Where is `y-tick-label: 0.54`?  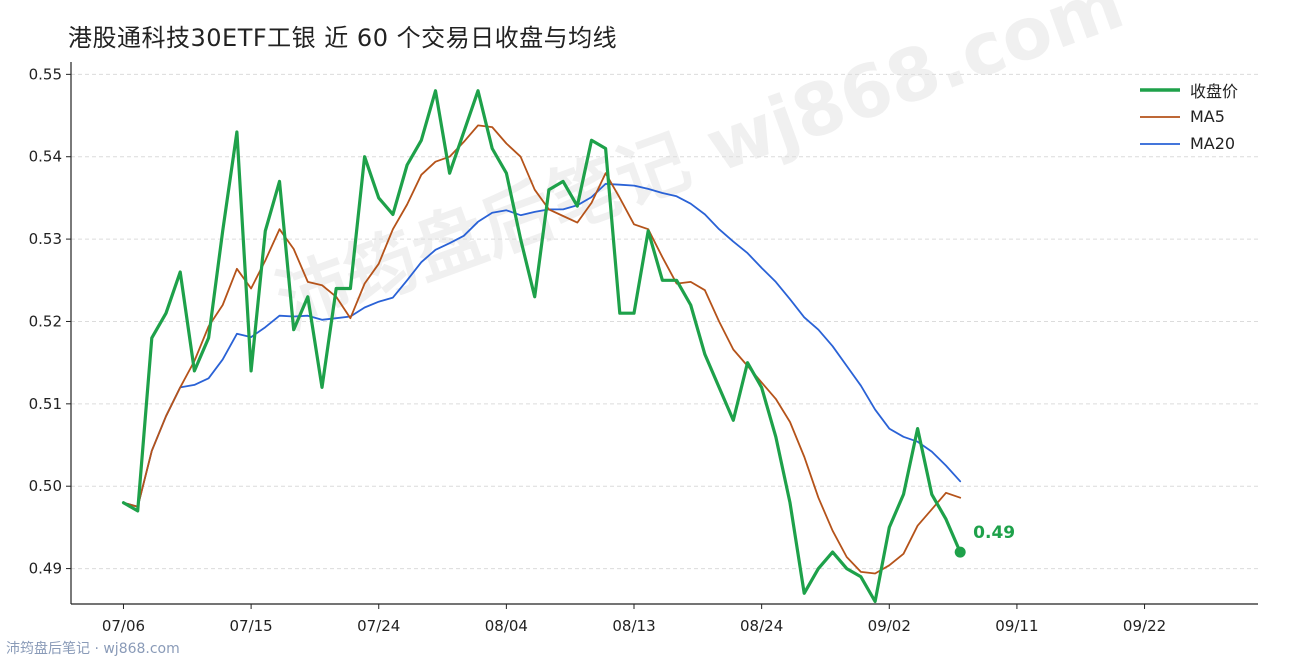
y-tick-label: 0.54 is located at coordinates (45, 157).